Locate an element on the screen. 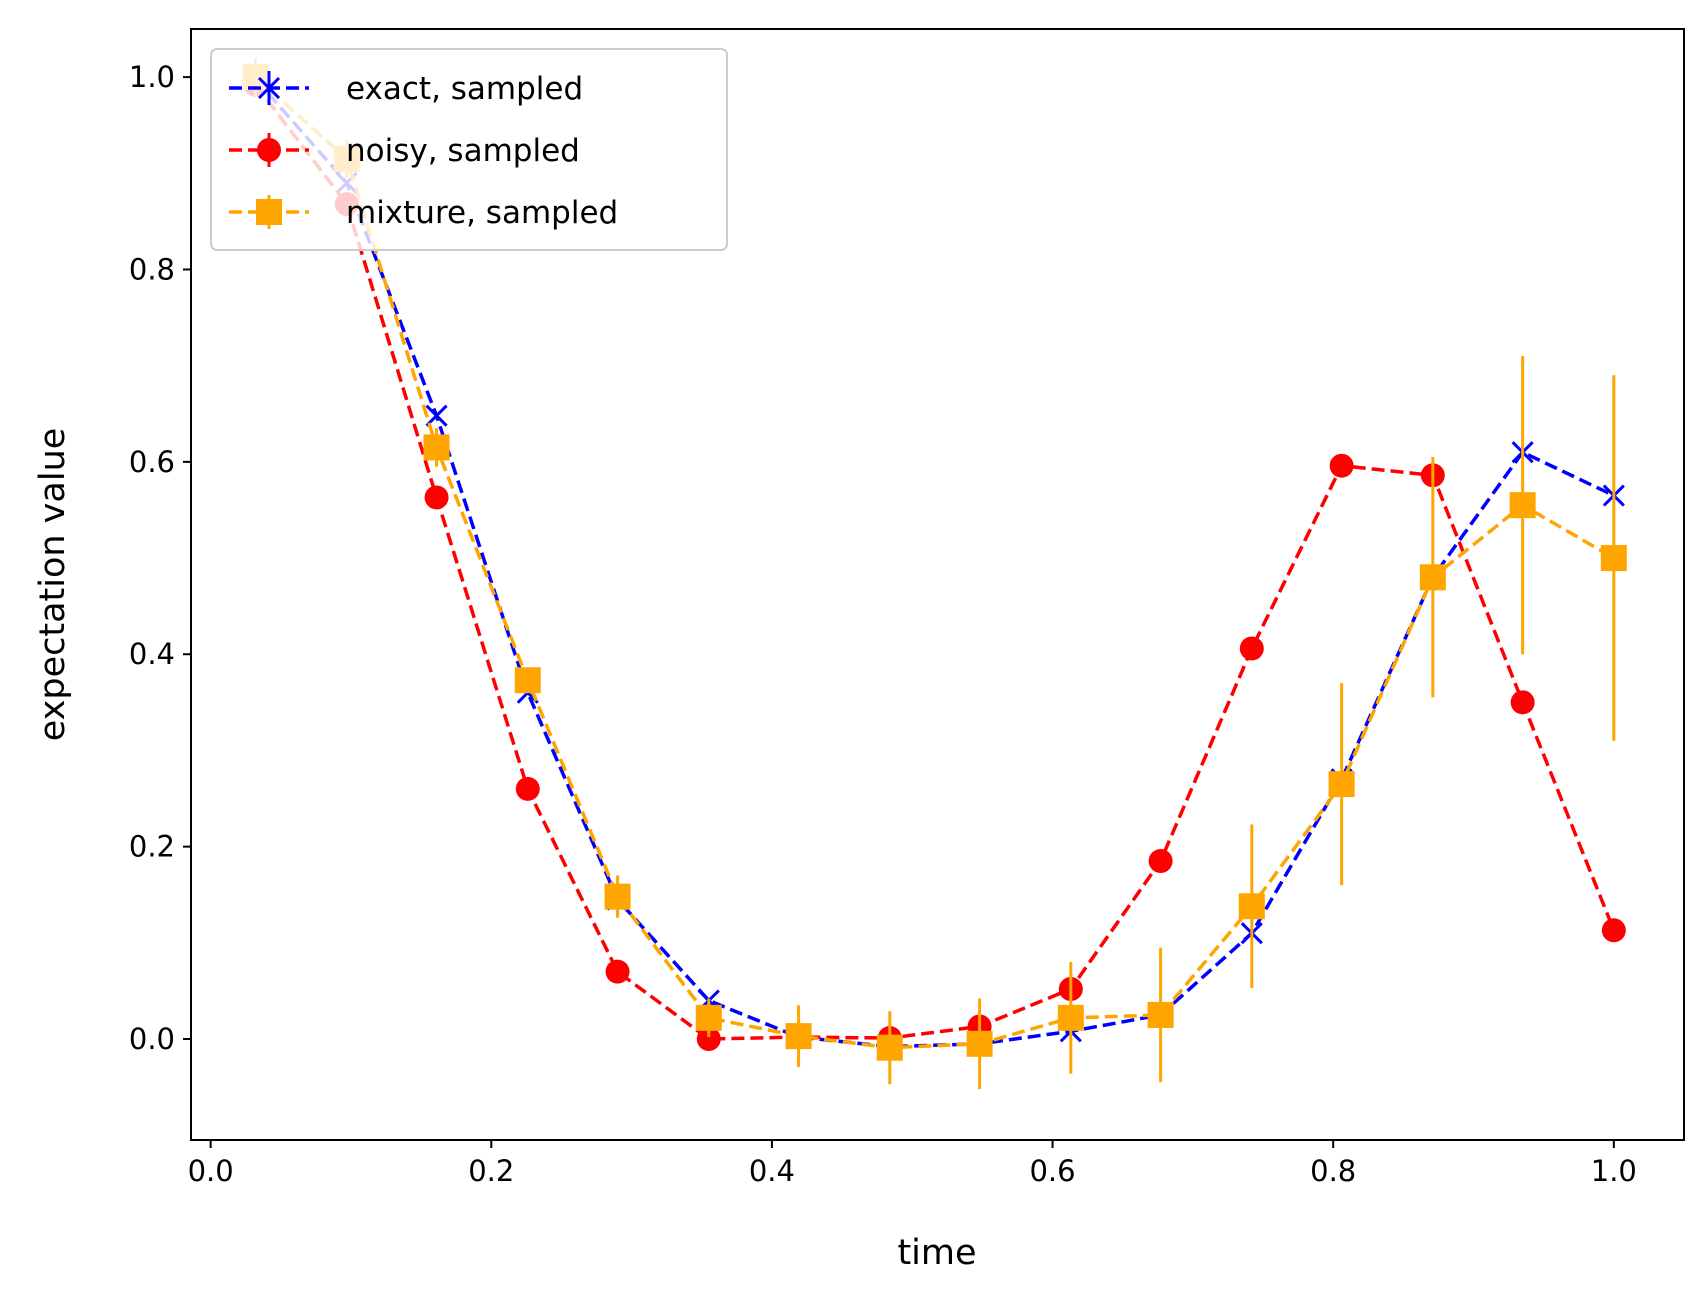 This screenshot has width=1708, height=1304. x-tick-label: 0.2 is located at coordinates (491, 1171).